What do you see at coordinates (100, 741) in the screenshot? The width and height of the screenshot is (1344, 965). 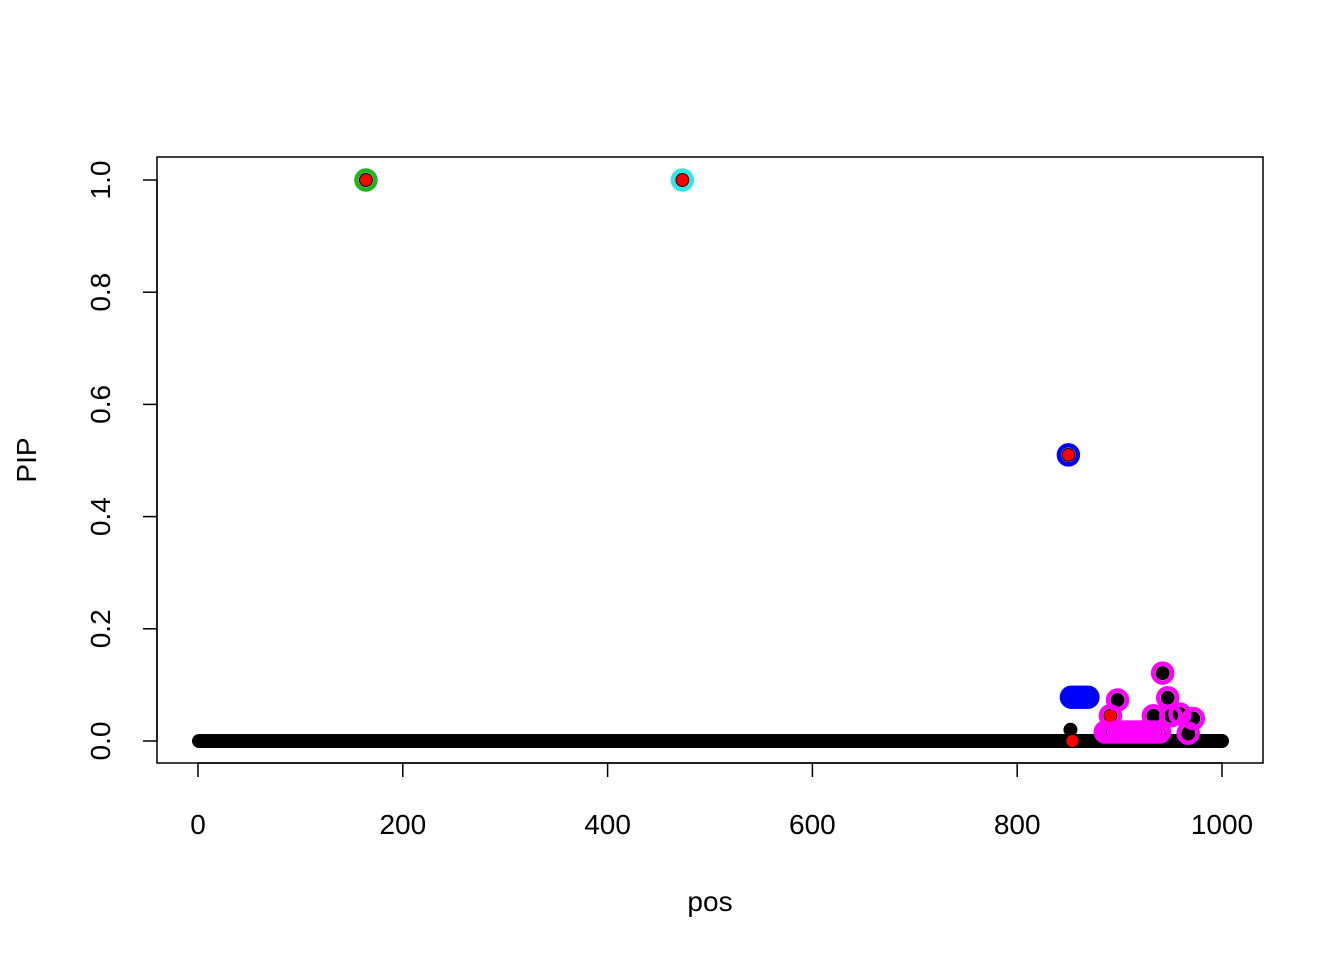 I see `y-tick-label: 0.0` at bounding box center [100, 741].